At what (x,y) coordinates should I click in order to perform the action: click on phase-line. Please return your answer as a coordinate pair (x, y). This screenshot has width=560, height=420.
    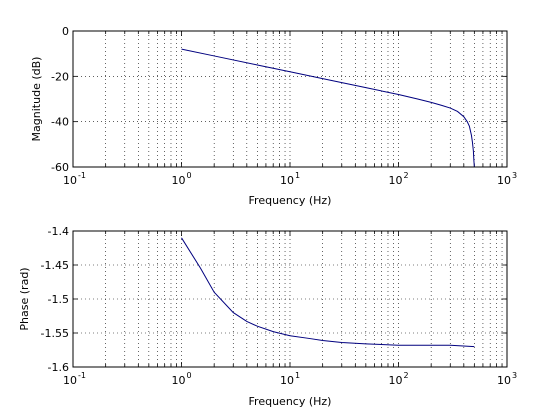
    Looking at the image, I should click on (328, 292).